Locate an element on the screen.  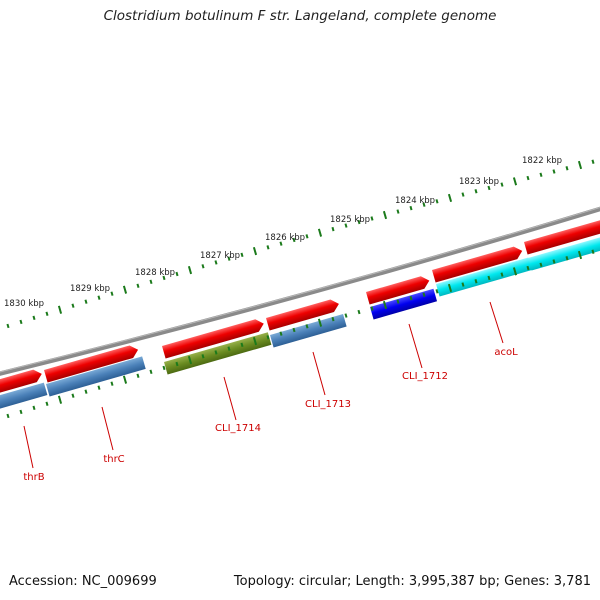
kbp-label-1830: 1830 kbp is located at coordinates (24, 304).